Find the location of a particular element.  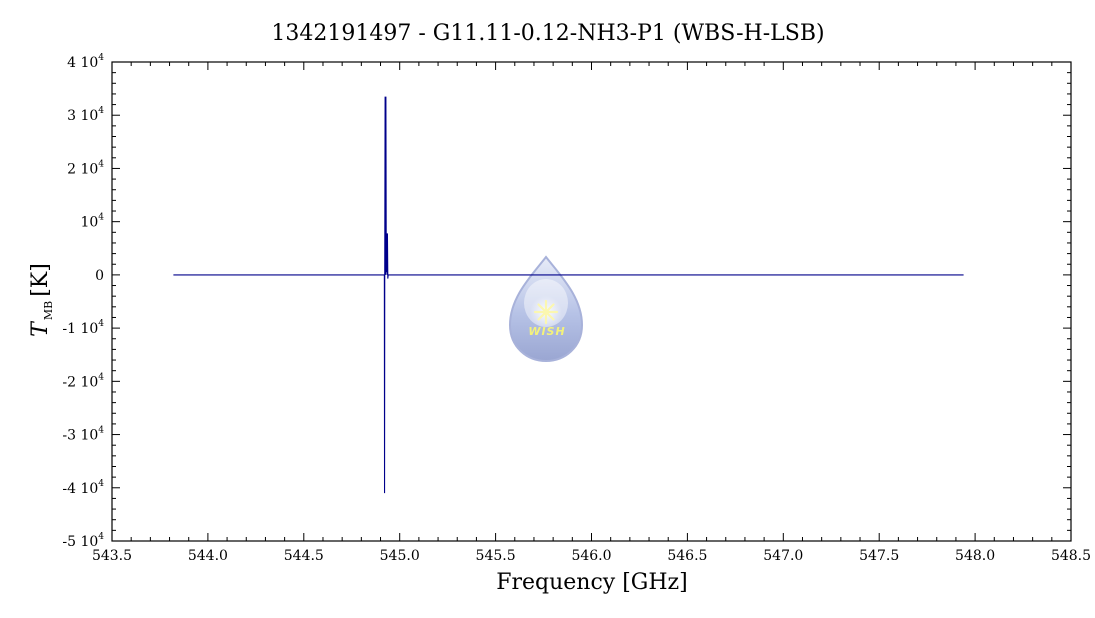

y-tick-label: 2 104 is located at coordinates (85, 168).